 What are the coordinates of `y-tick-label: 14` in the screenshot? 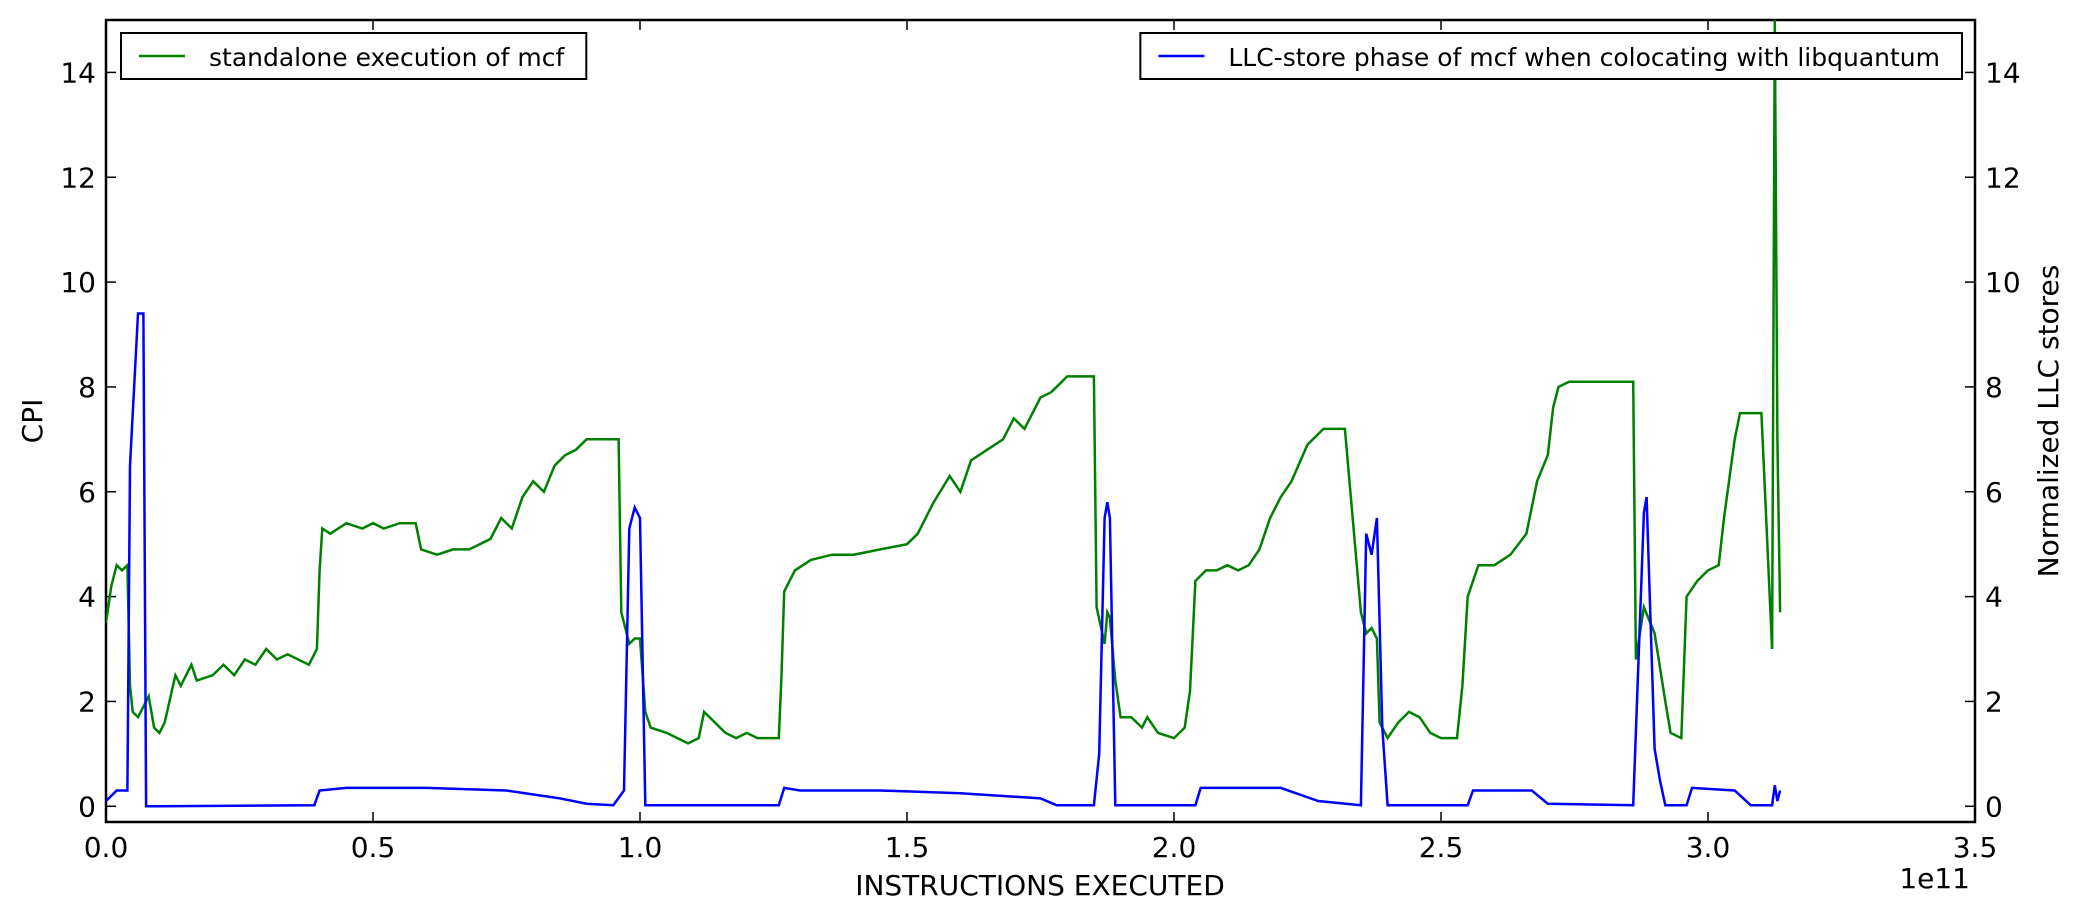 It's located at (78, 72).